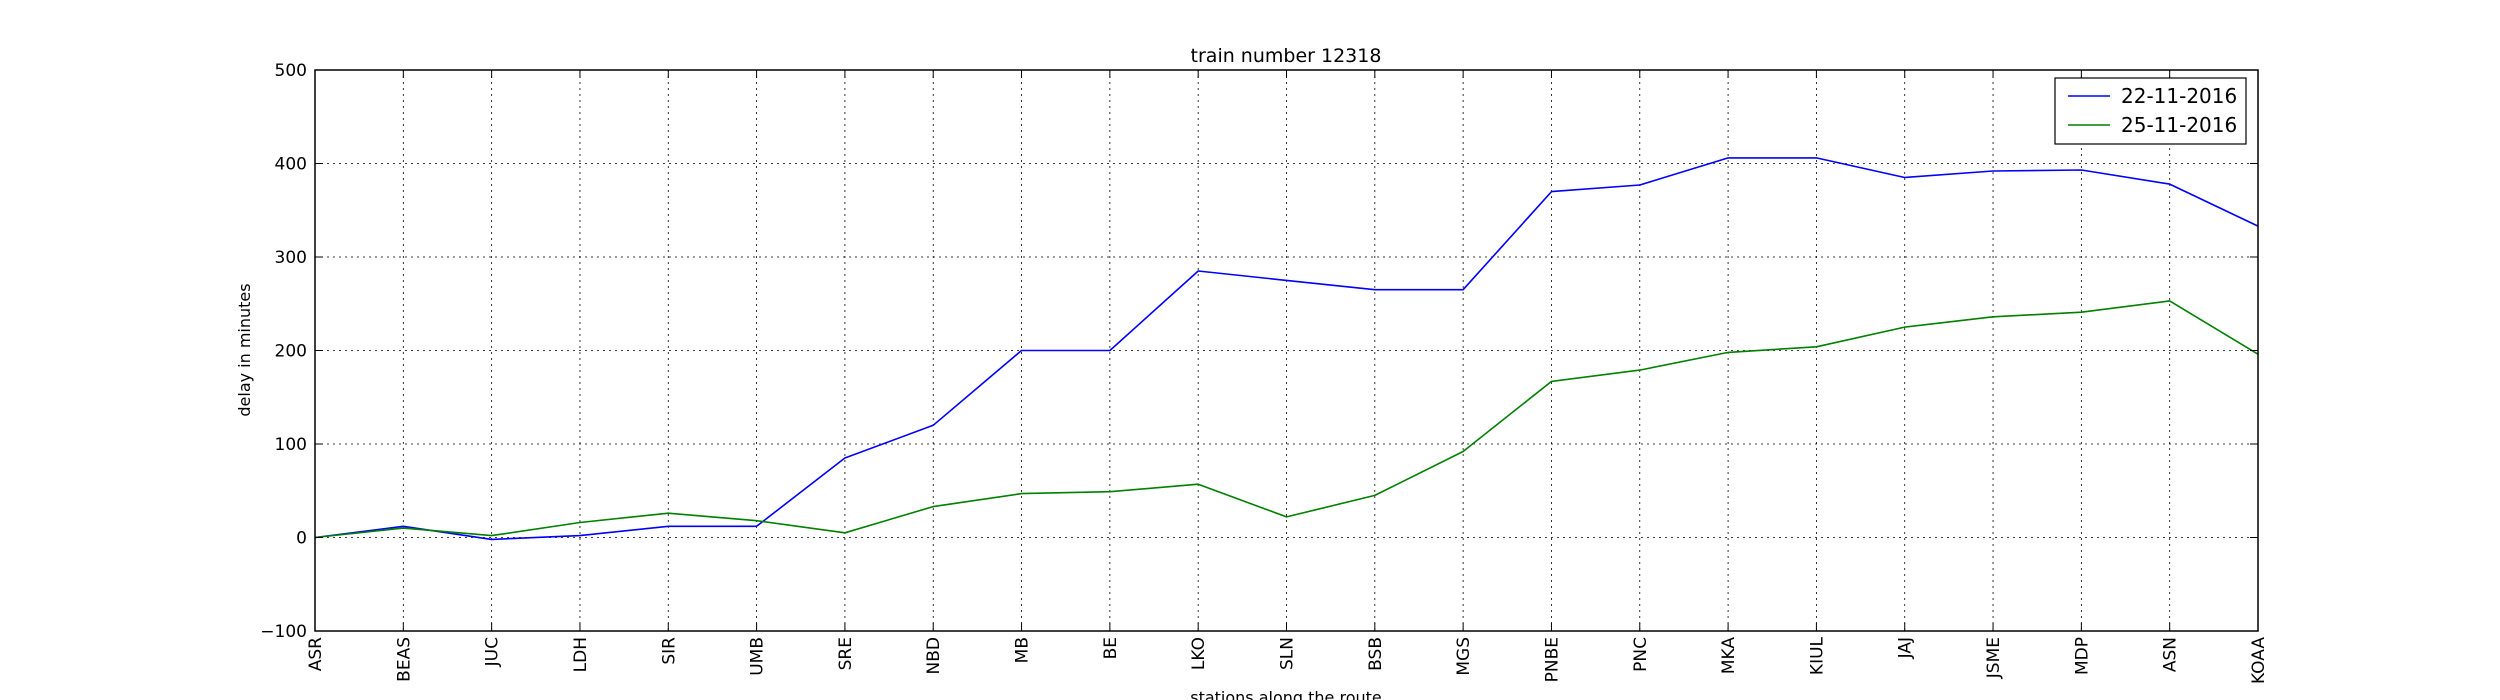 This screenshot has width=2500, height=700. What do you see at coordinates (1286, 694) in the screenshot?
I see `x-axis-label: stations along the route` at bounding box center [1286, 694].